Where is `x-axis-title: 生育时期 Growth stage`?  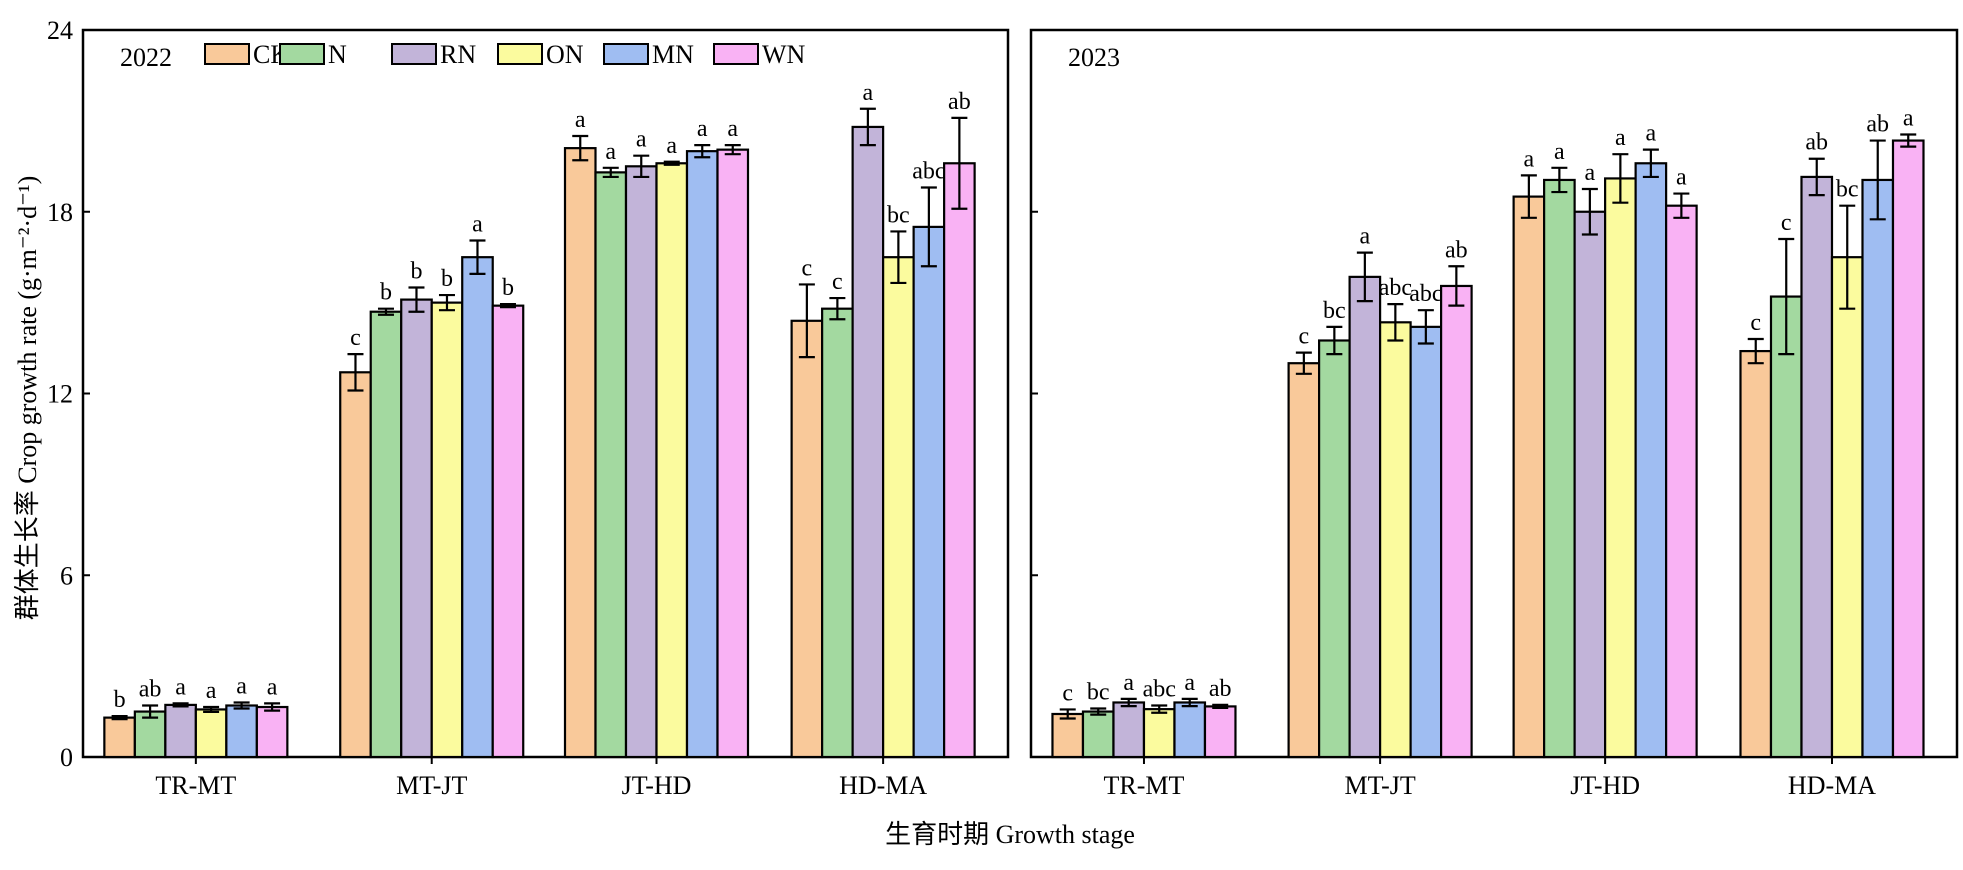
x-axis-title: 生育时期 Growth stage is located at coordinates (1010, 834).